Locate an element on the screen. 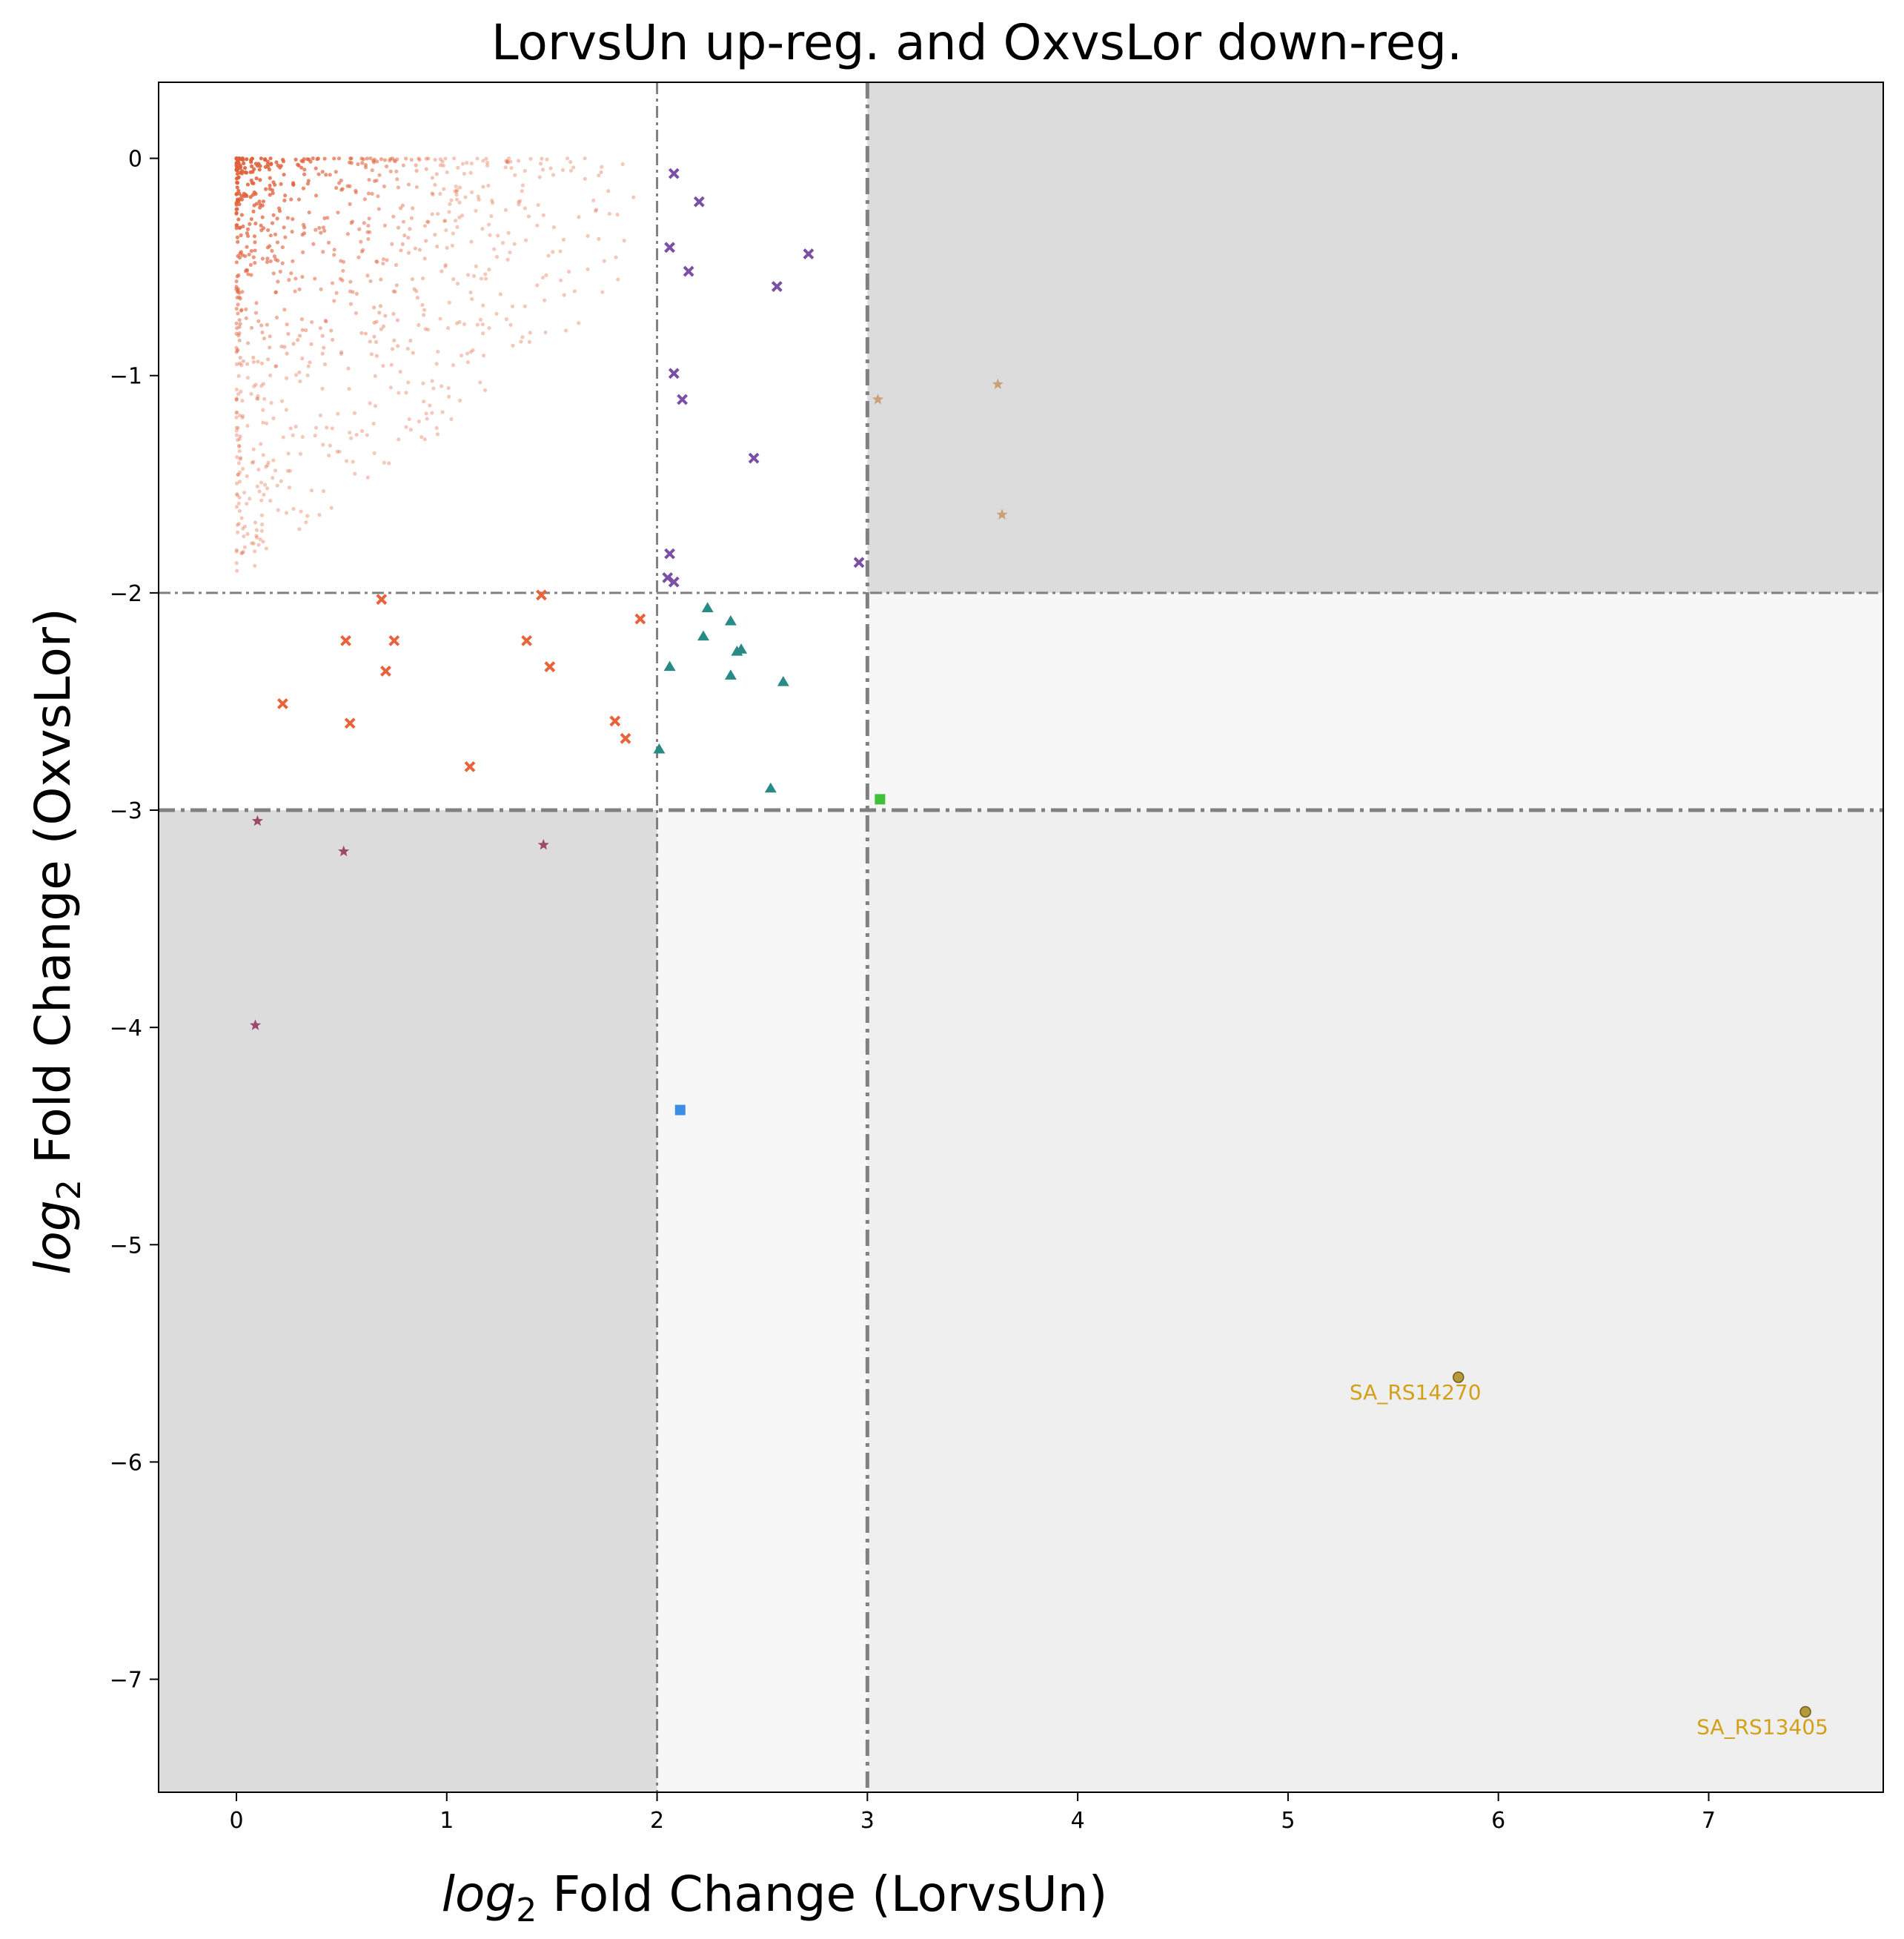 Image resolution: width=1904 pixels, height=1939 pixels. x-axis-label: log2 Fold Change (LorvsUn) is located at coordinates (775, 1897).